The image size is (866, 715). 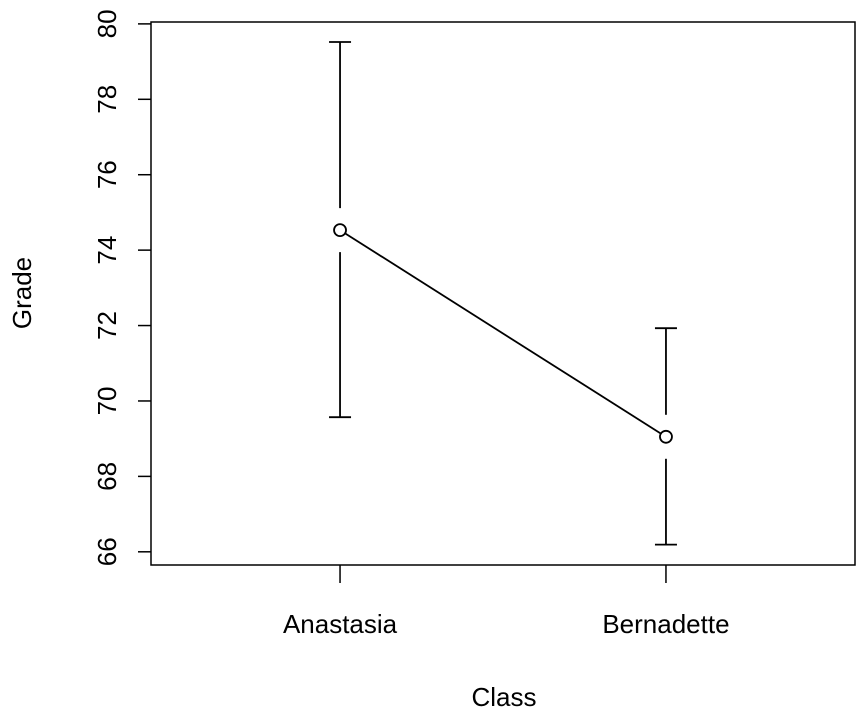 I want to click on x-tick-label: Anastasia, so click(x=340, y=624).